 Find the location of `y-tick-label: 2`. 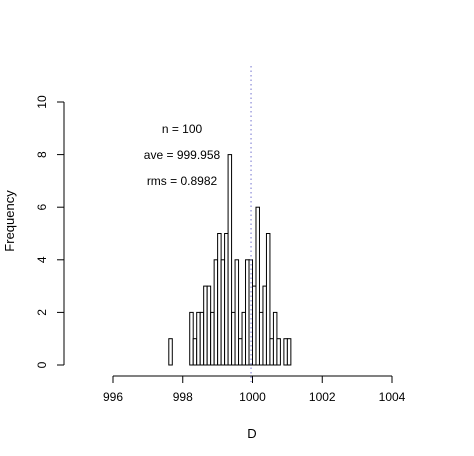

y-tick-label: 2 is located at coordinates (42, 312).